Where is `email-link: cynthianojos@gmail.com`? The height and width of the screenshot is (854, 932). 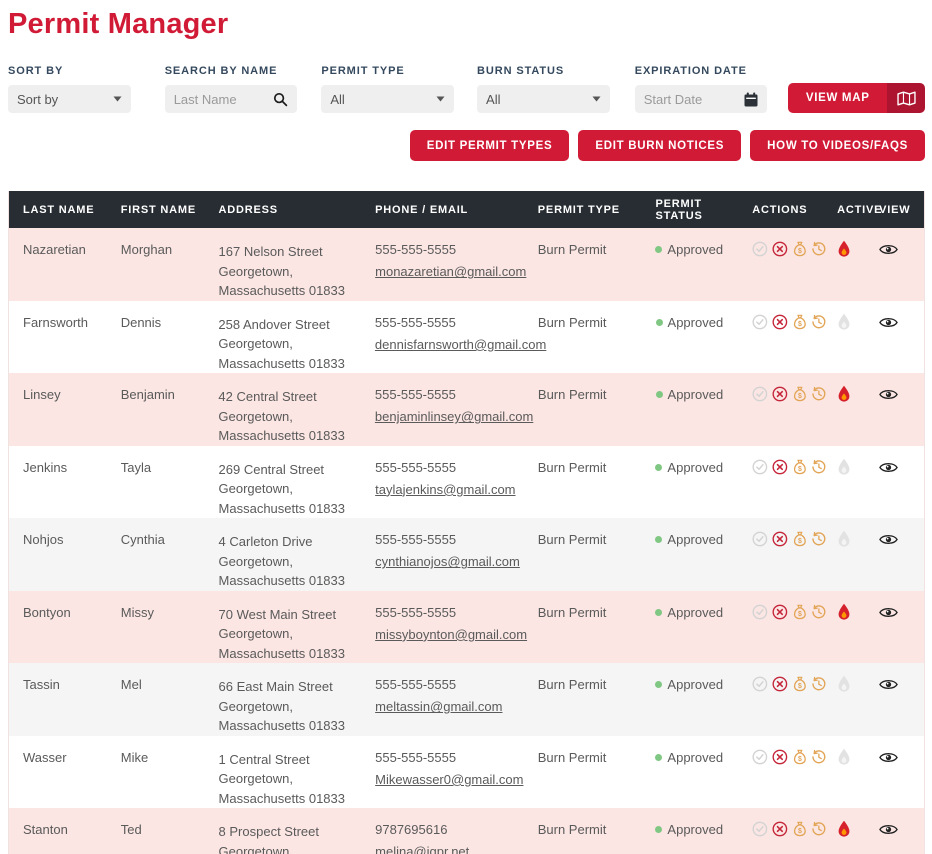 email-link: cynthianojos@gmail.com is located at coordinates (447, 562).